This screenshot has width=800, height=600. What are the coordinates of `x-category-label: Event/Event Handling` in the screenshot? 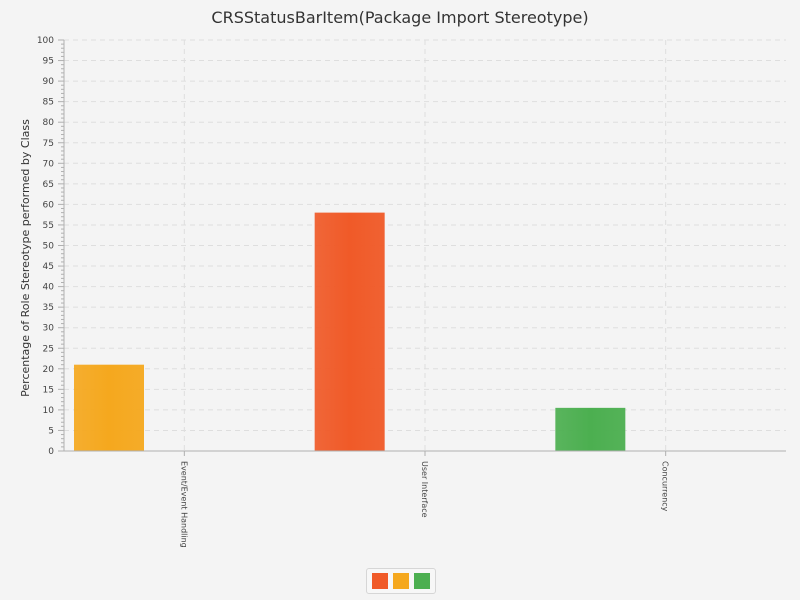 It's located at (183, 504).